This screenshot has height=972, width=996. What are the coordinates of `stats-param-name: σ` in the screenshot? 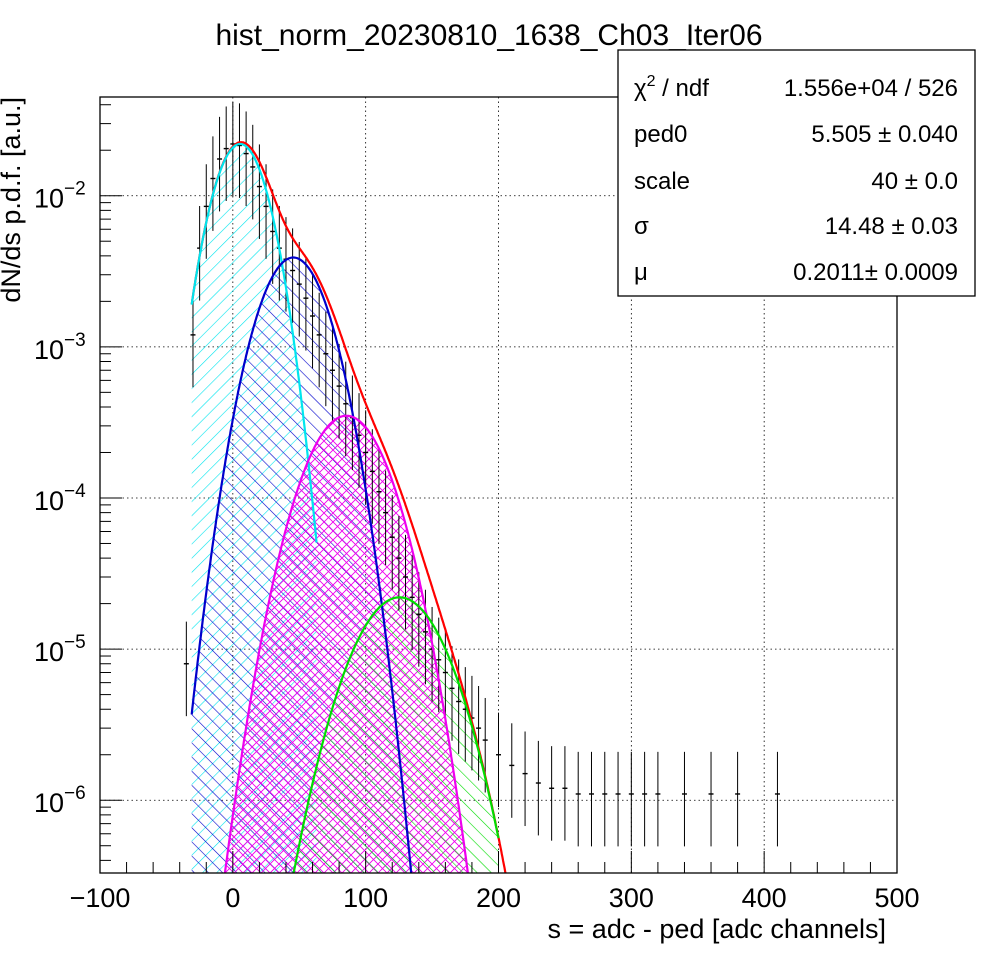 It's located at (641, 226).